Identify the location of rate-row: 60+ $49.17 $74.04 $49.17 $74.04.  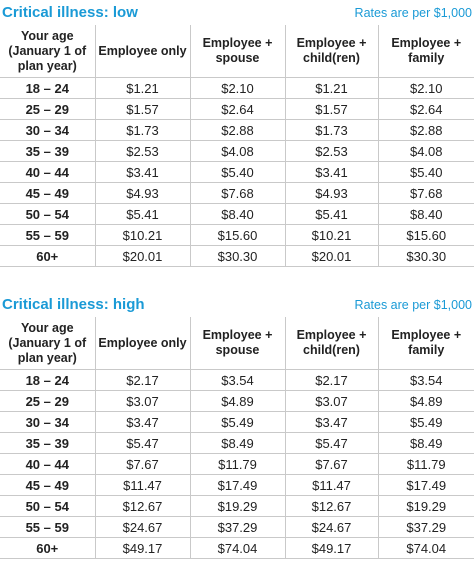
(237, 548).